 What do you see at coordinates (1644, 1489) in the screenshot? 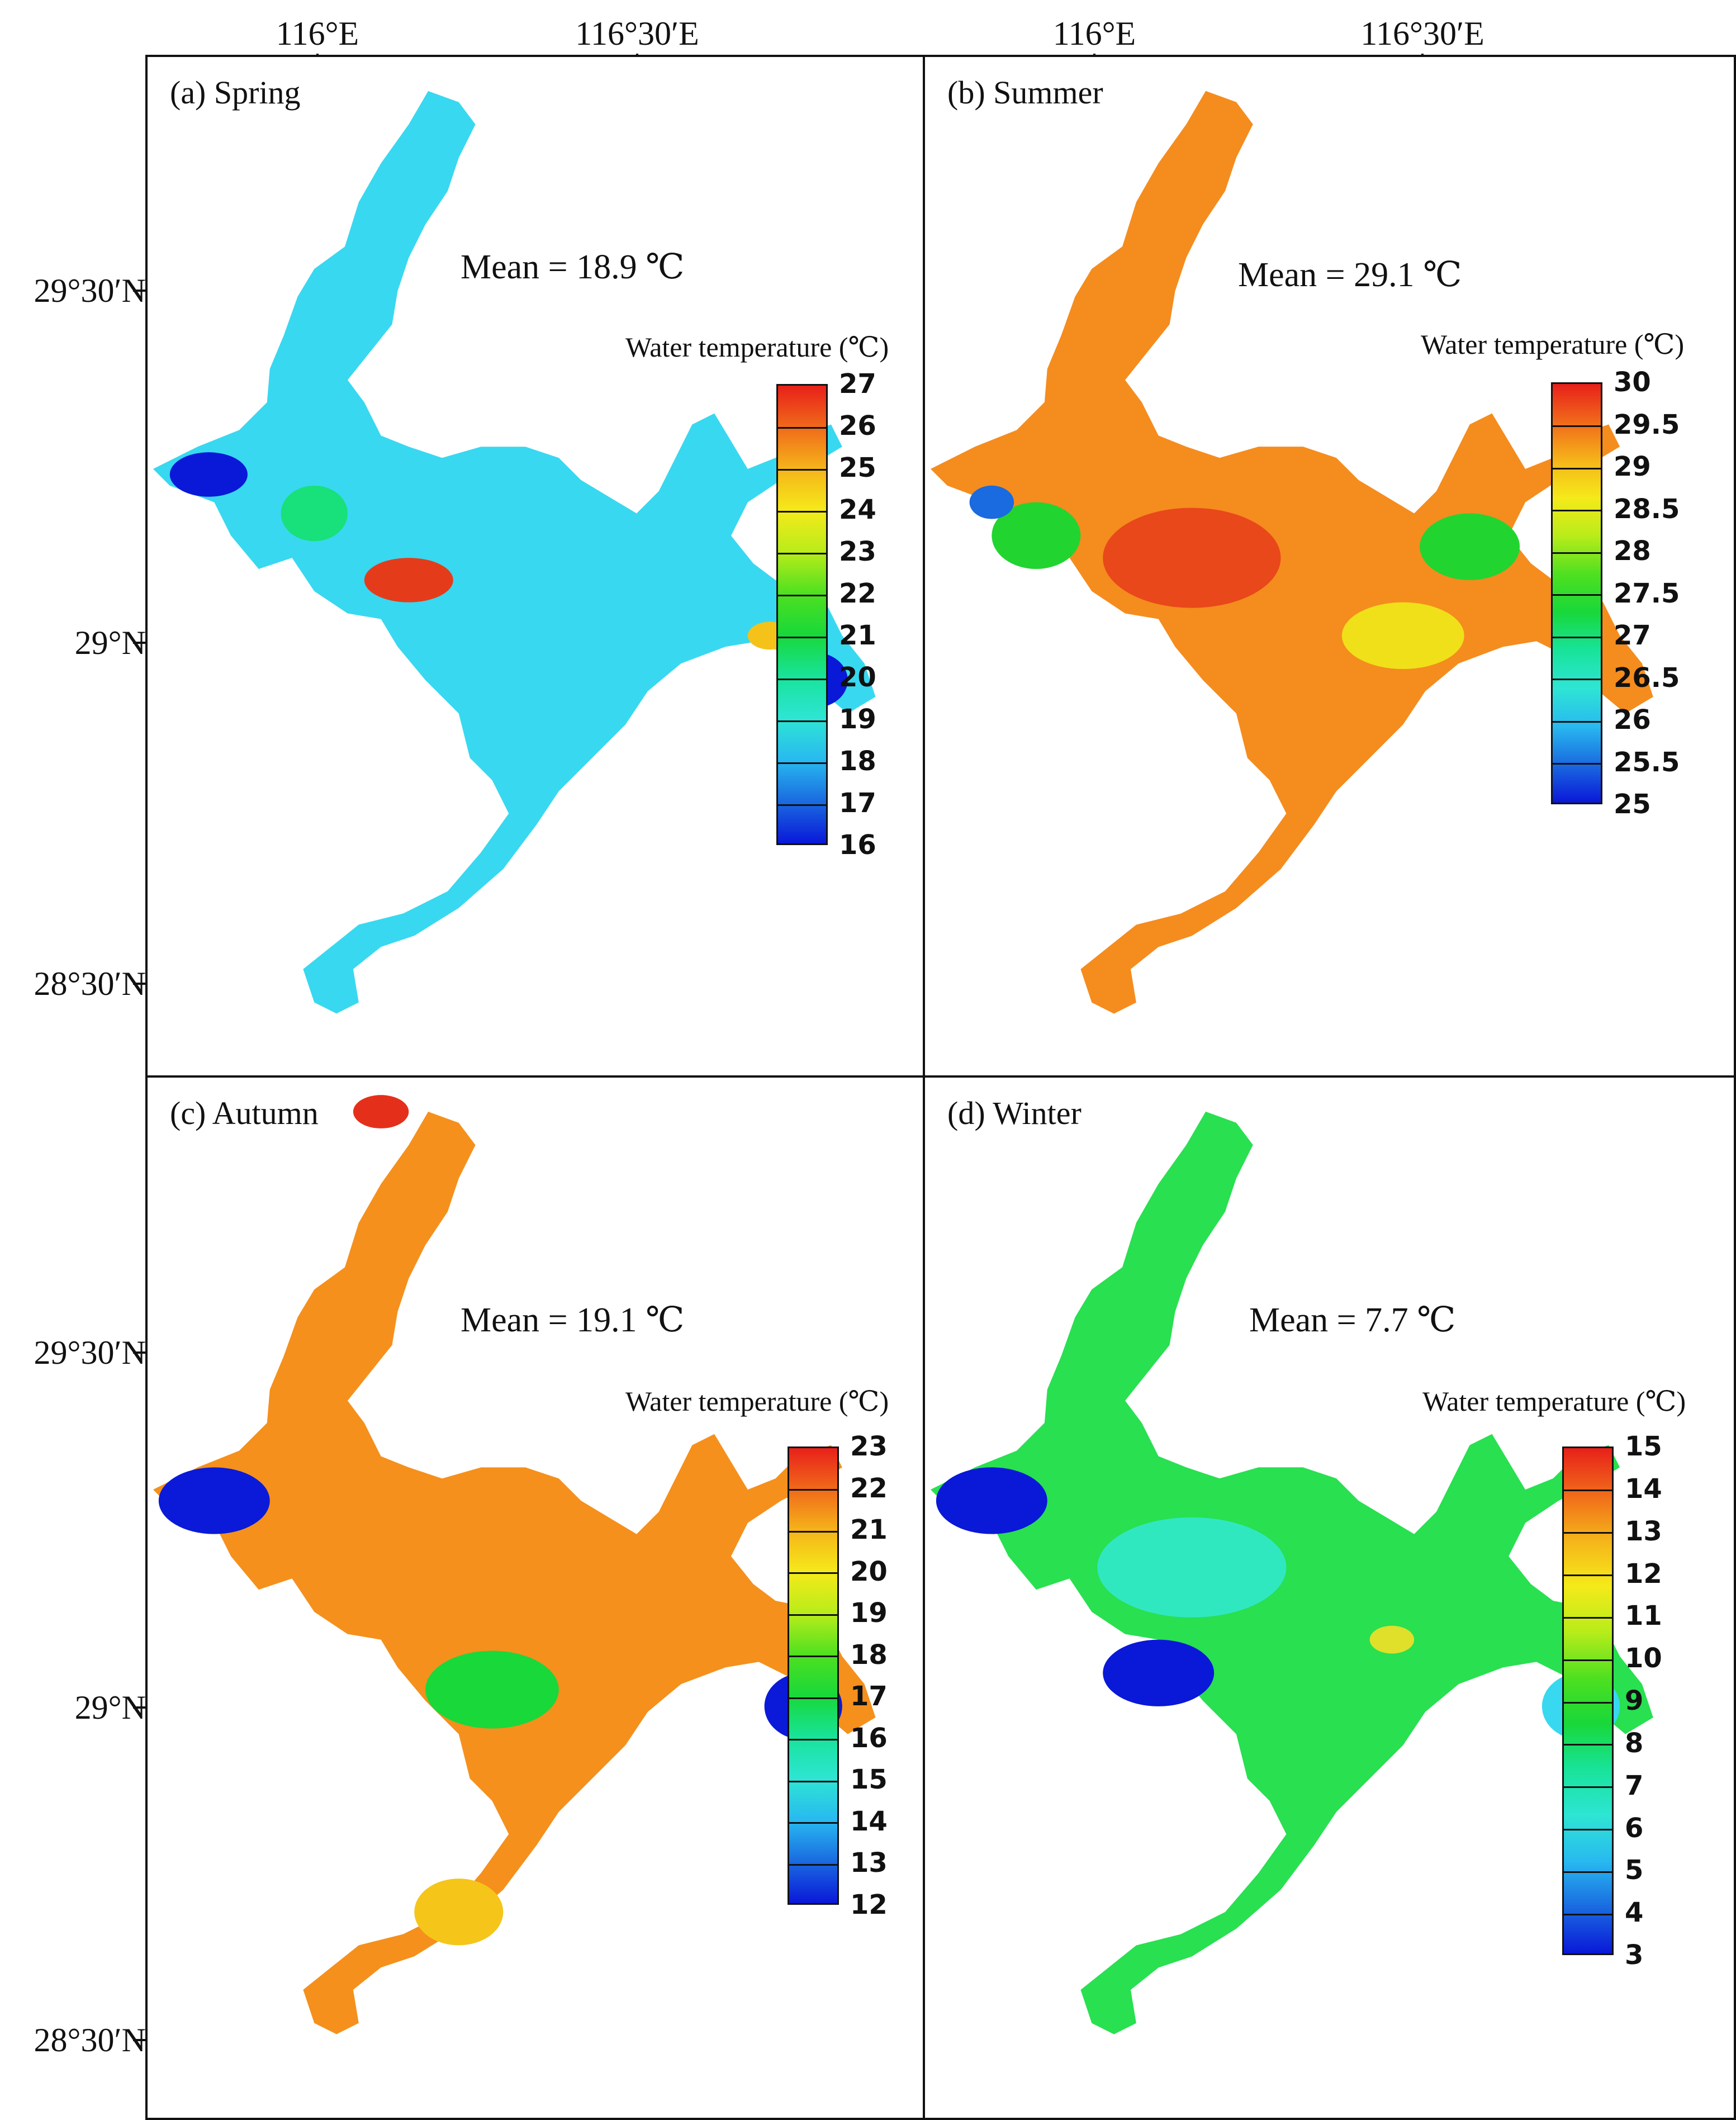
I see `legend-value: 14` at bounding box center [1644, 1489].